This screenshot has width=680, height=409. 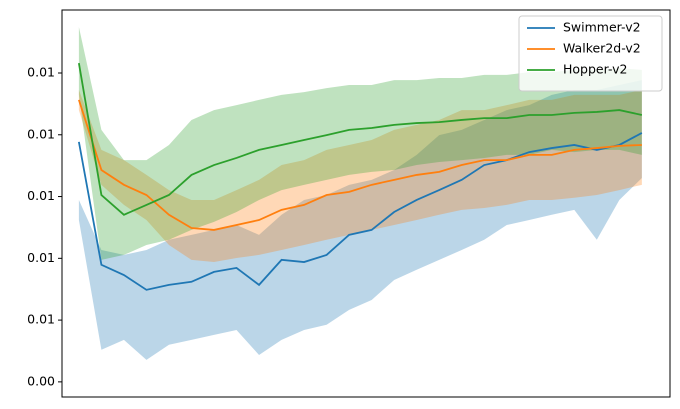 I want to click on legend-box, so click(x=590, y=53).